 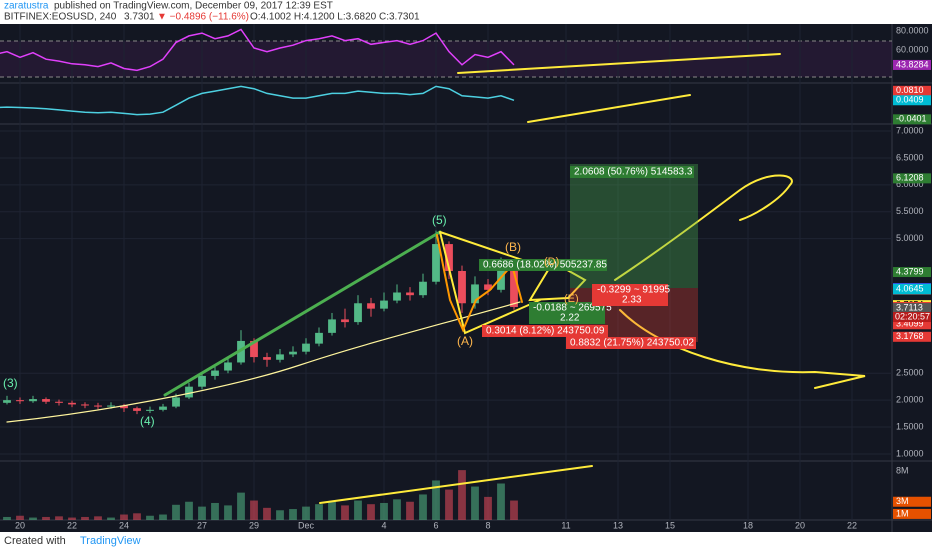 I want to click on price-tag-label: 3.1768, so click(x=910, y=336).